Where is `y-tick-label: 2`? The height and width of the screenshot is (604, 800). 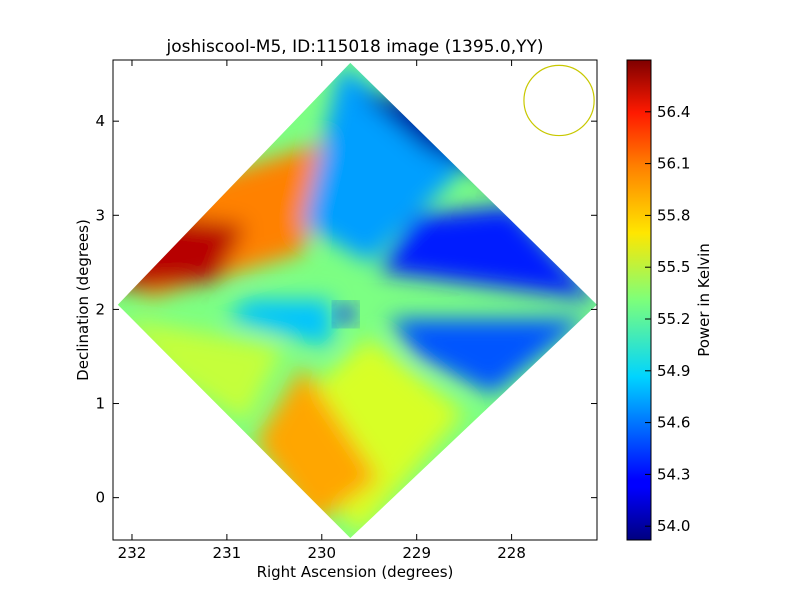 y-tick-label: 2 is located at coordinates (100, 309).